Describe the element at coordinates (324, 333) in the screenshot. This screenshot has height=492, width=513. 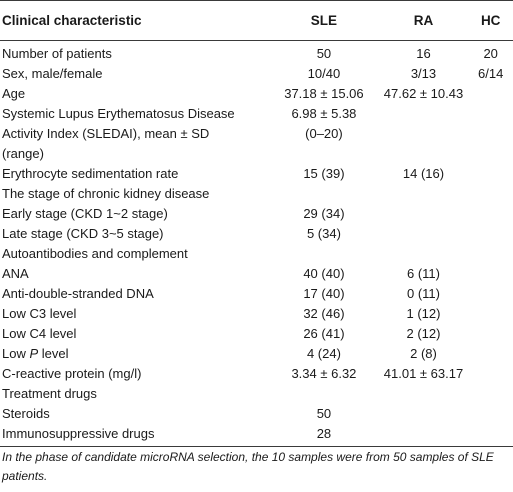
I see `cell-sle: 26 (41)` at that location.